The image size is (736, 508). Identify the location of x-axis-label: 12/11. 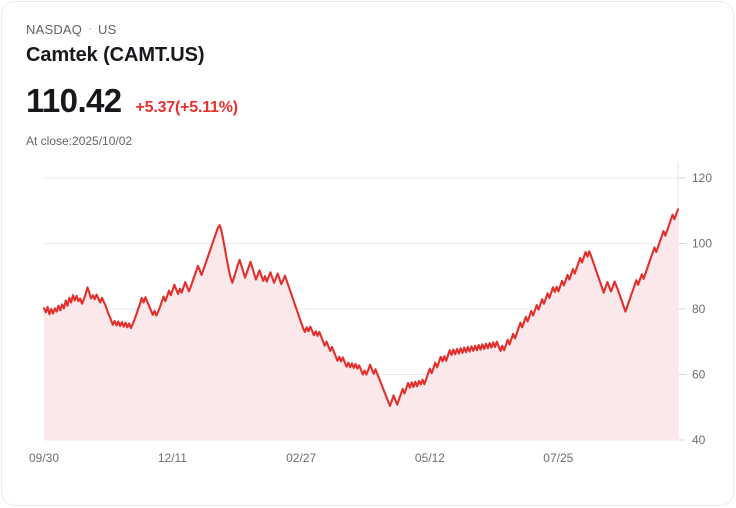
(172, 458).